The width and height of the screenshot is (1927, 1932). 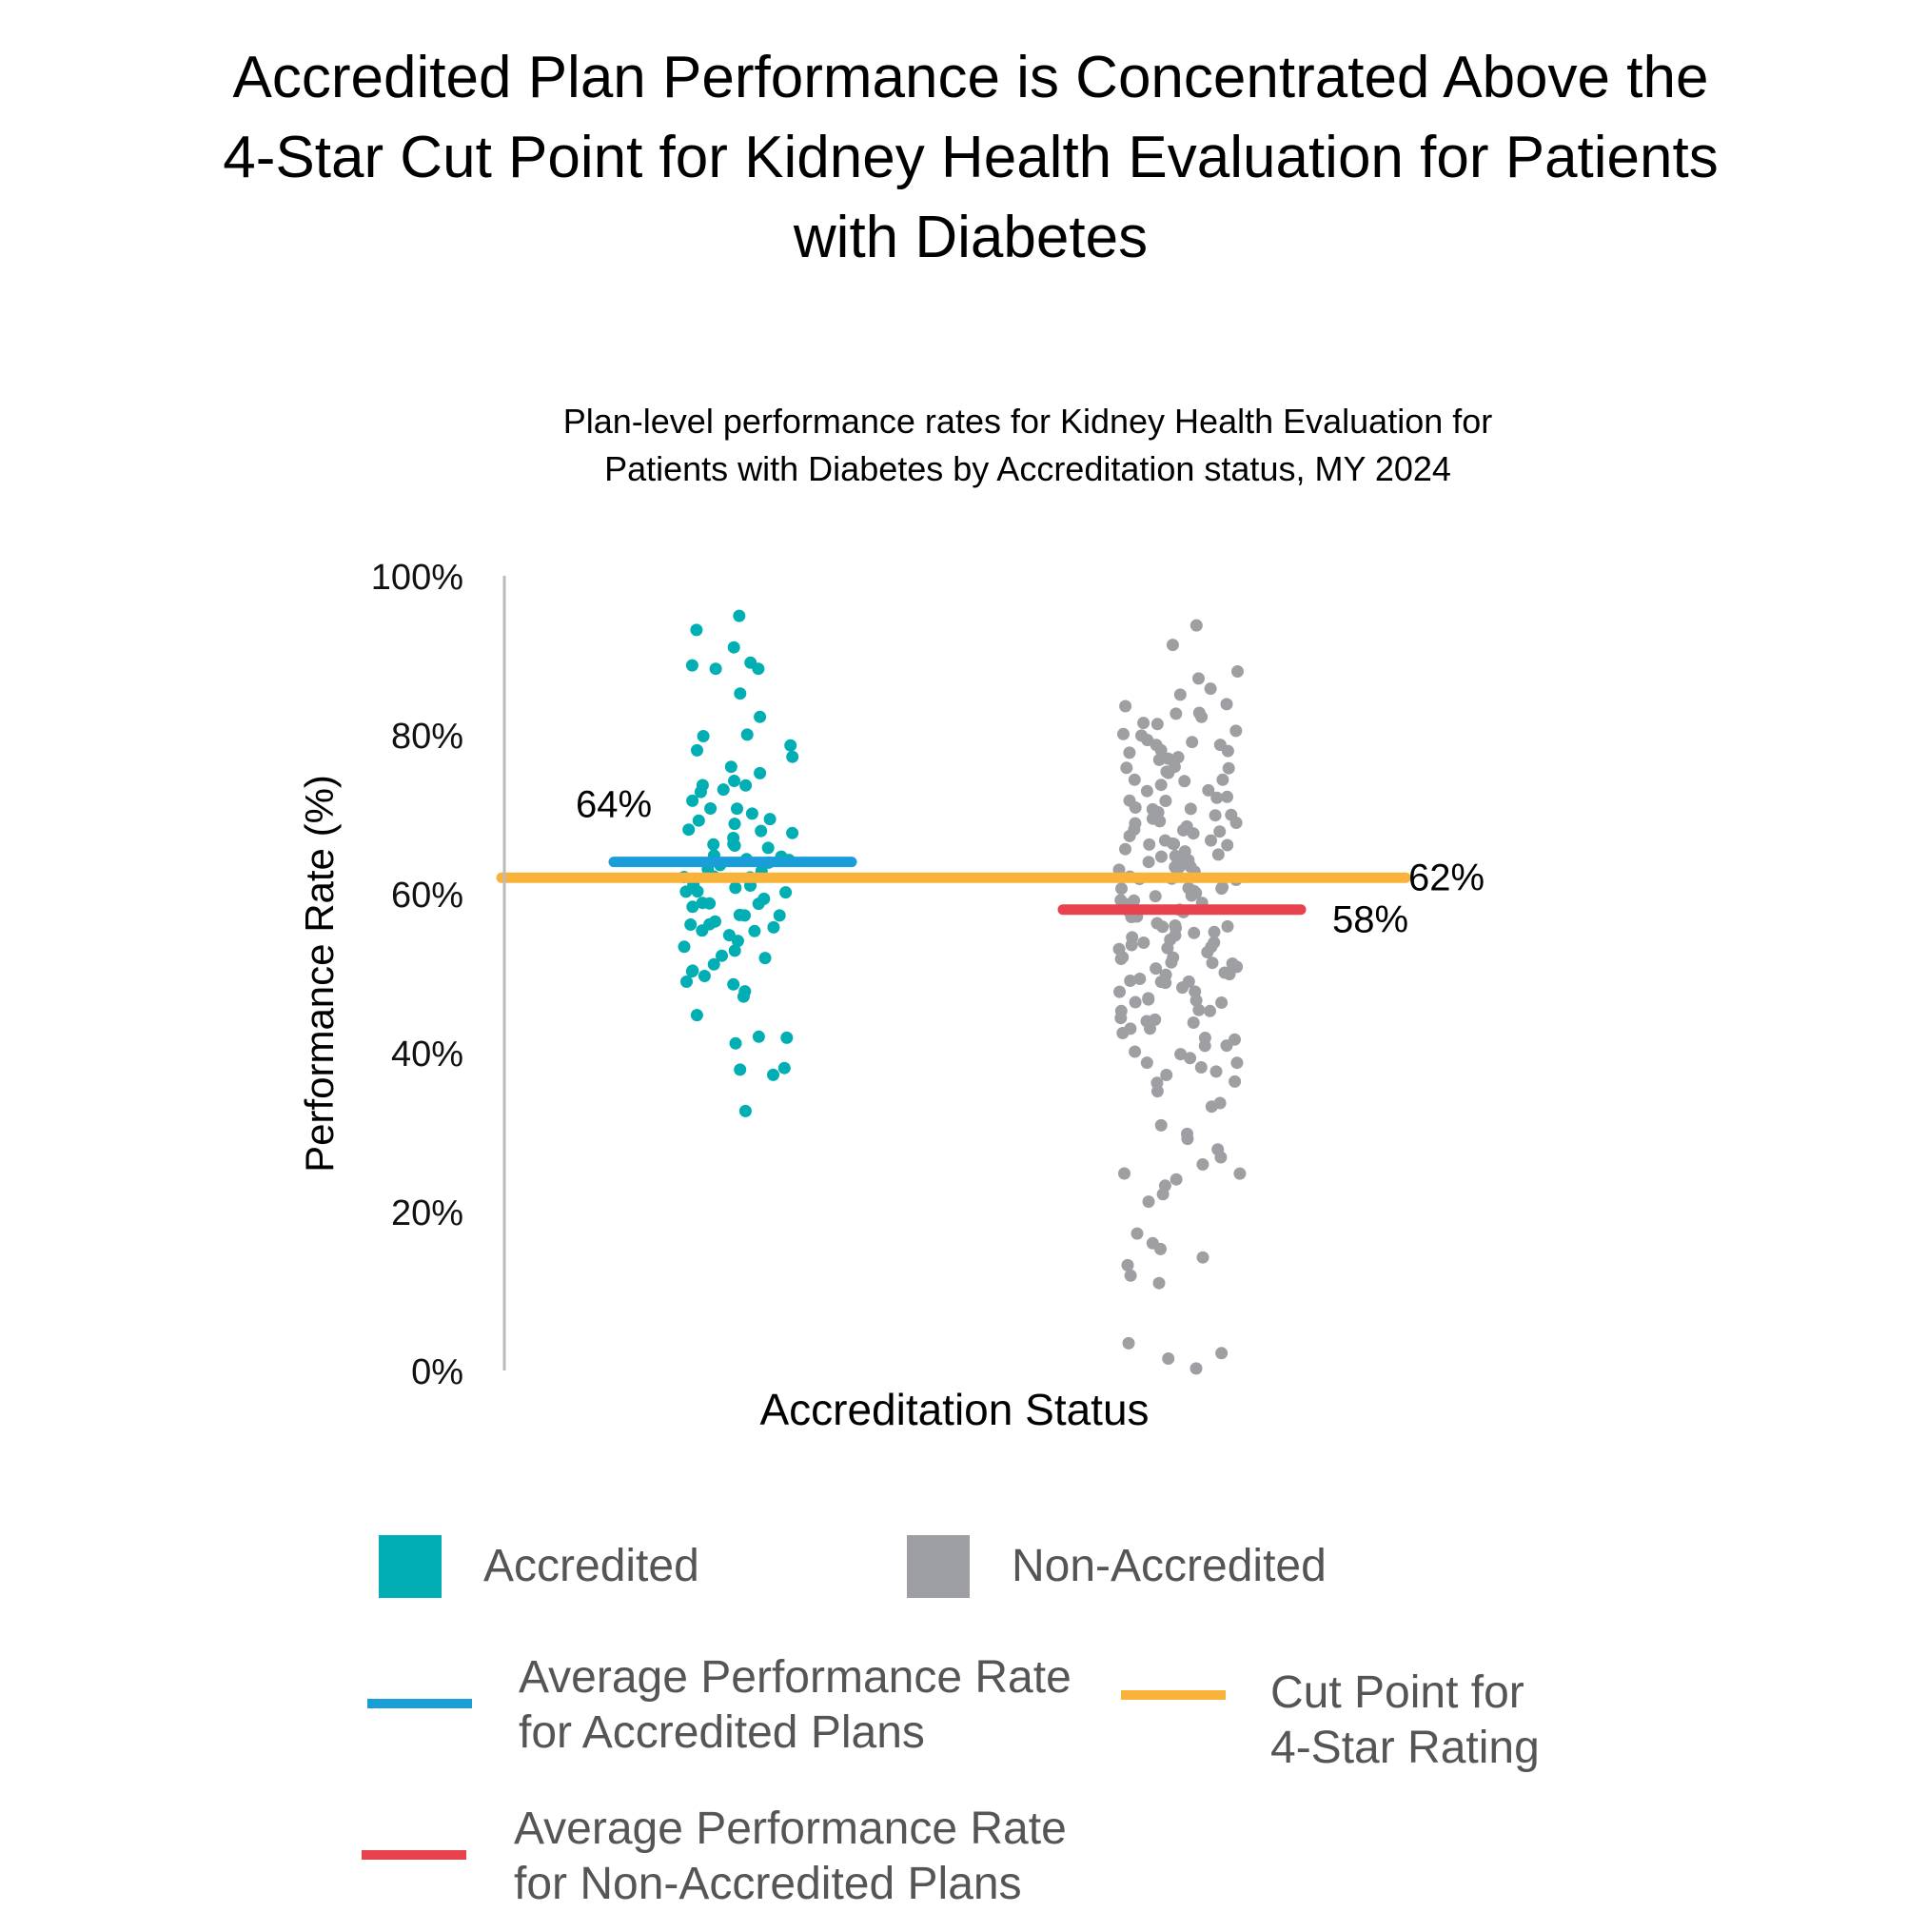 I want to click on y-tick-label: 100%, so click(x=417, y=578).